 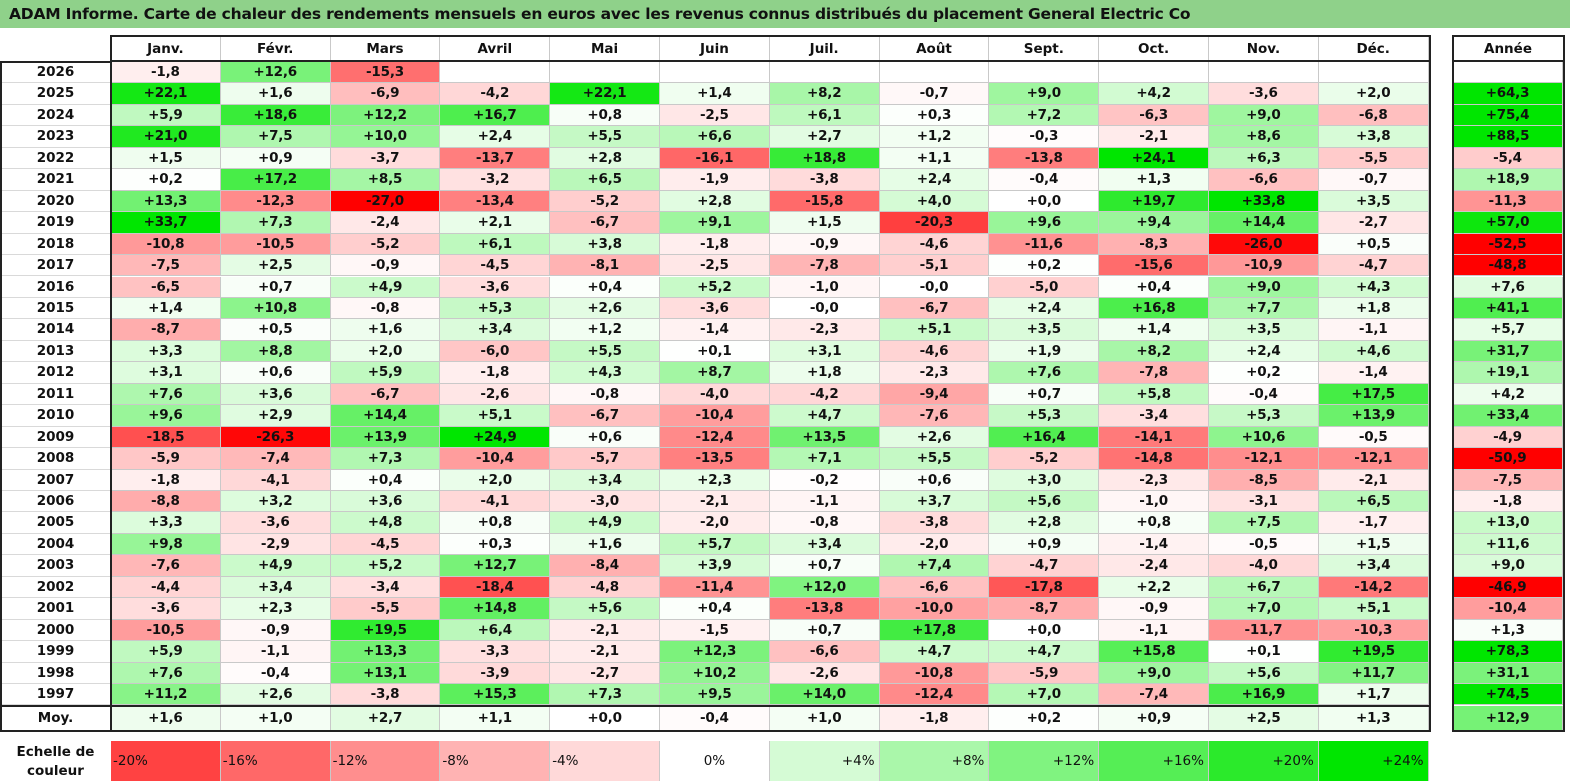 What do you see at coordinates (55, 438) in the screenshot?
I see `year-label: 2009` at bounding box center [55, 438].